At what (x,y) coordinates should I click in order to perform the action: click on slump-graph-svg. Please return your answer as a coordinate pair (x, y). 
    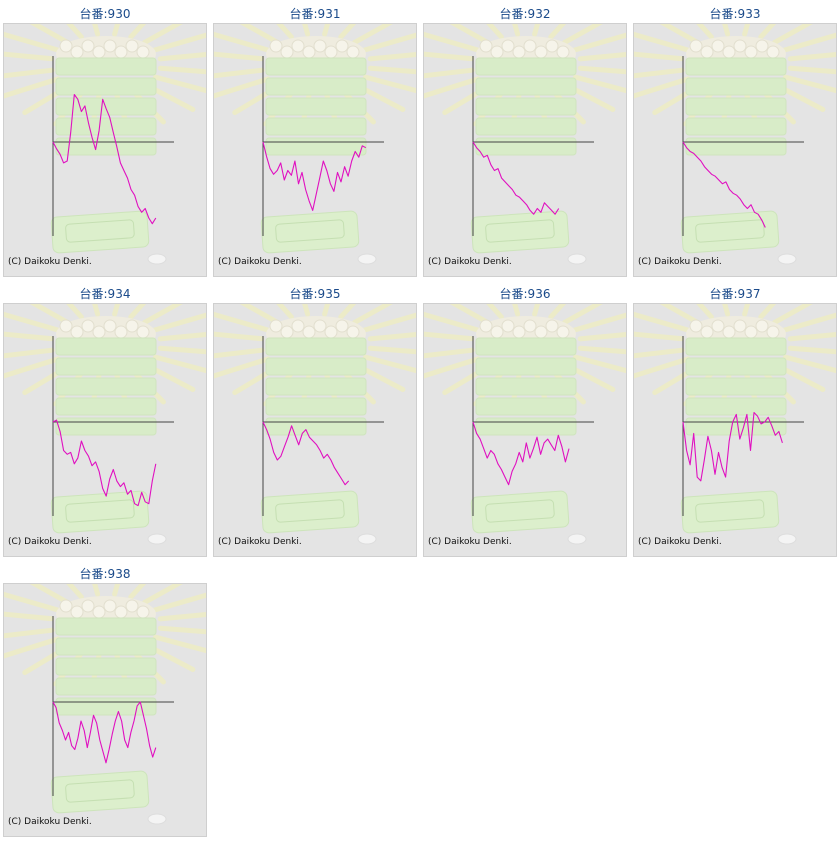
    Looking at the image, I should click on (105, 704).